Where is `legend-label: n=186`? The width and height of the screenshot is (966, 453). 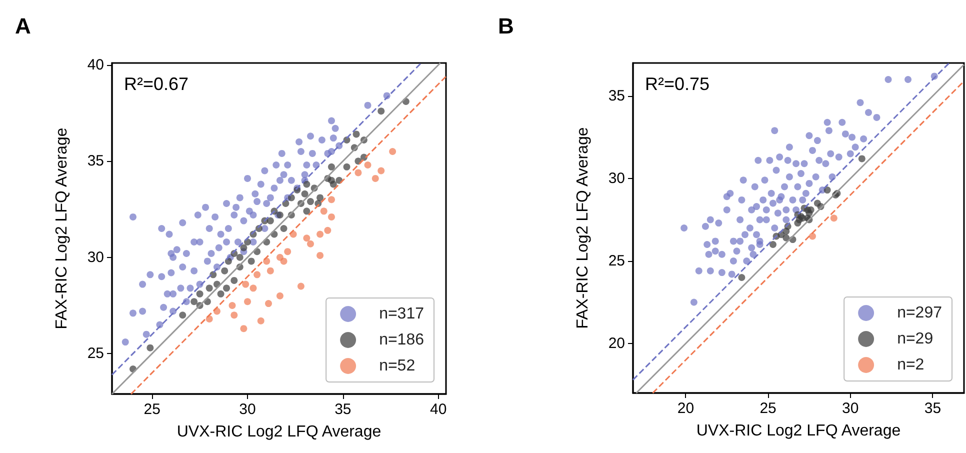 legend-label: n=186 is located at coordinates (401, 340).